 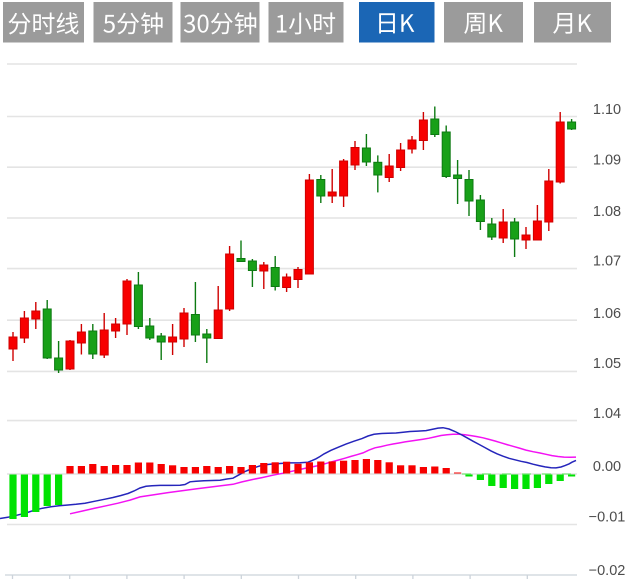 I want to click on svg-text: 1.06, so click(x=607, y=314).